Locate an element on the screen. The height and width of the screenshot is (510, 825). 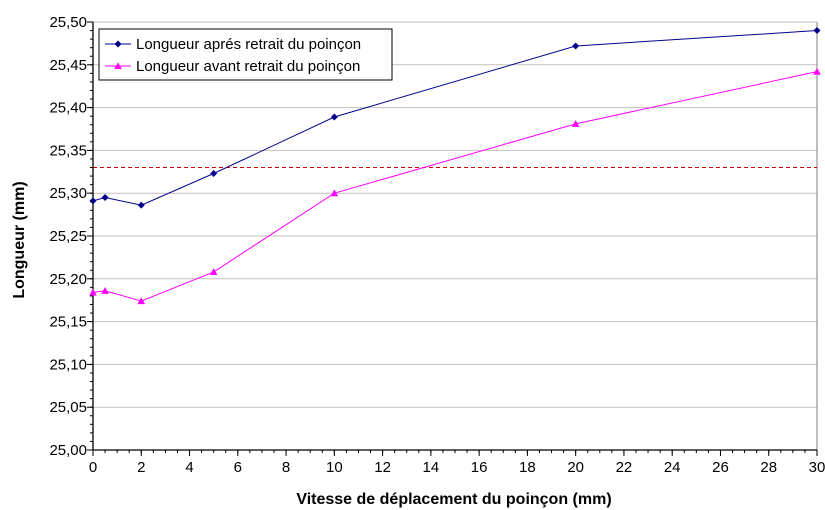
x-tick-label: 0 is located at coordinates (93, 467).